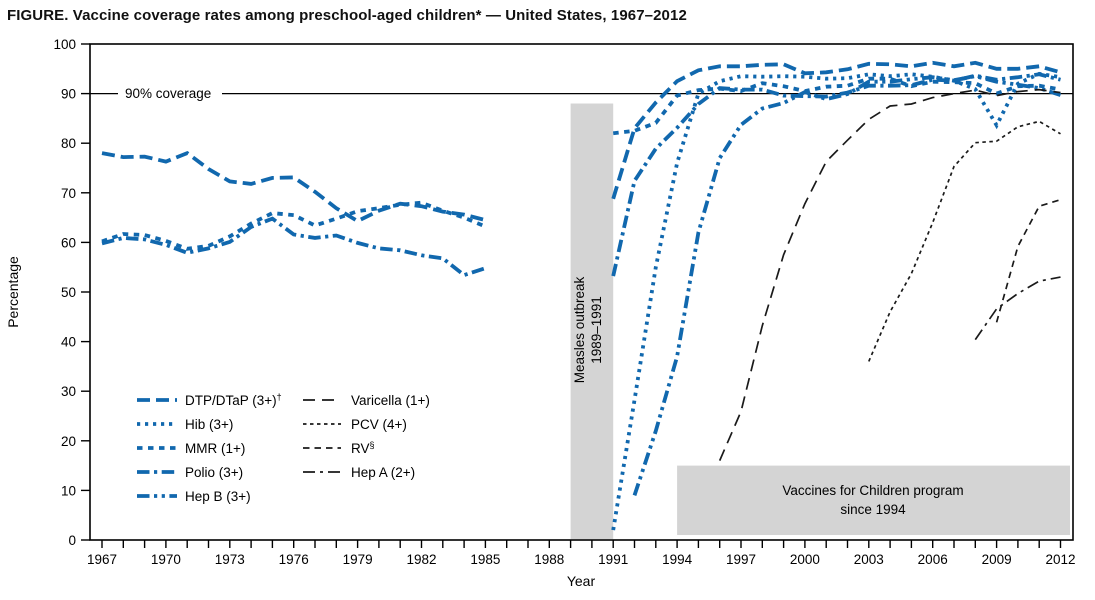  Describe the element at coordinates (72, 540) in the screenshot. I see `y-axis-tick-label: 0` at that location.